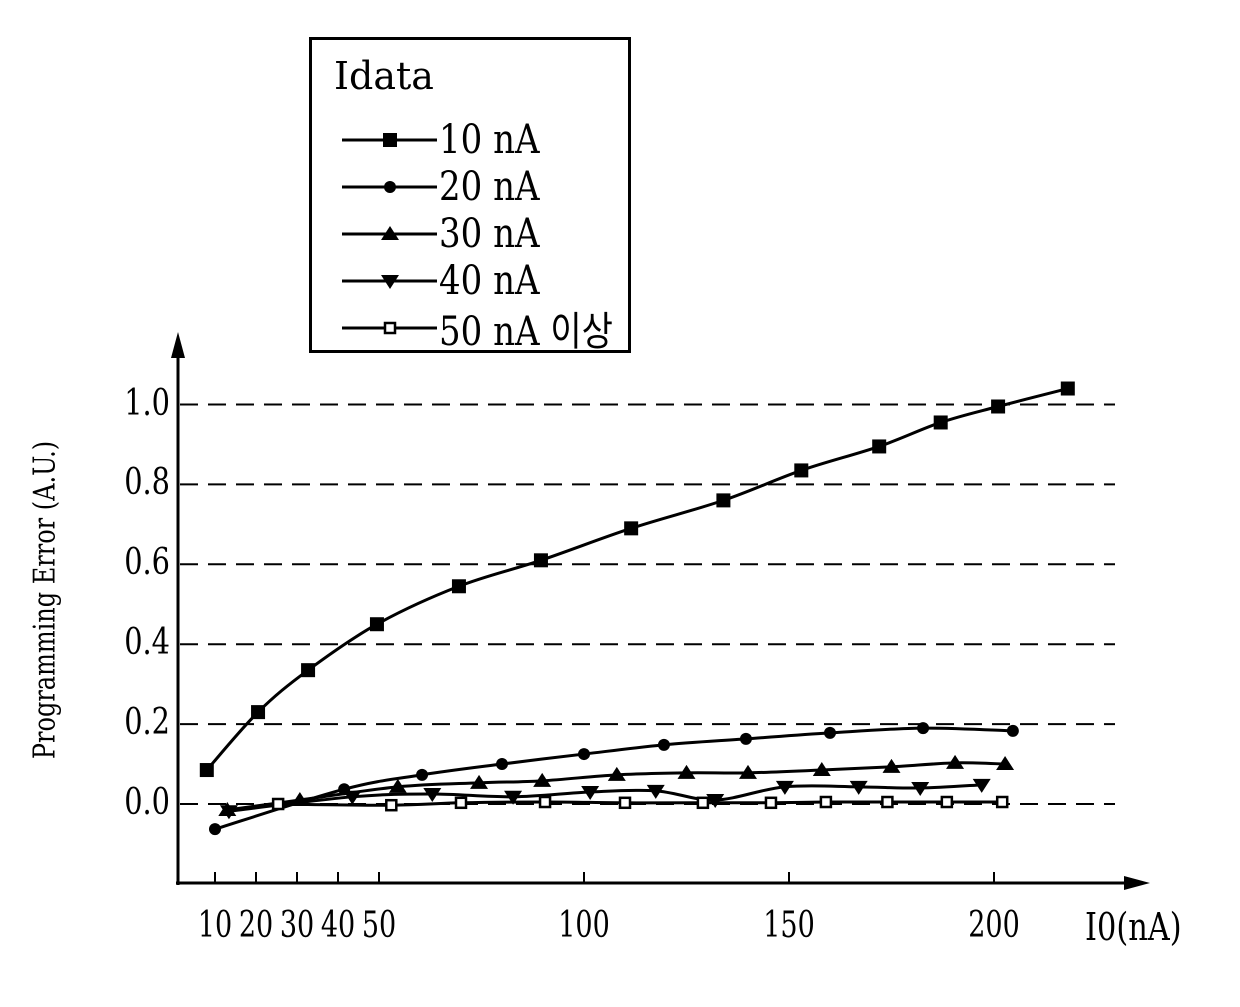 The width and height of the screenshot is (1240, 1007). I want to click on legend-title: Idata, so click(384, 76).